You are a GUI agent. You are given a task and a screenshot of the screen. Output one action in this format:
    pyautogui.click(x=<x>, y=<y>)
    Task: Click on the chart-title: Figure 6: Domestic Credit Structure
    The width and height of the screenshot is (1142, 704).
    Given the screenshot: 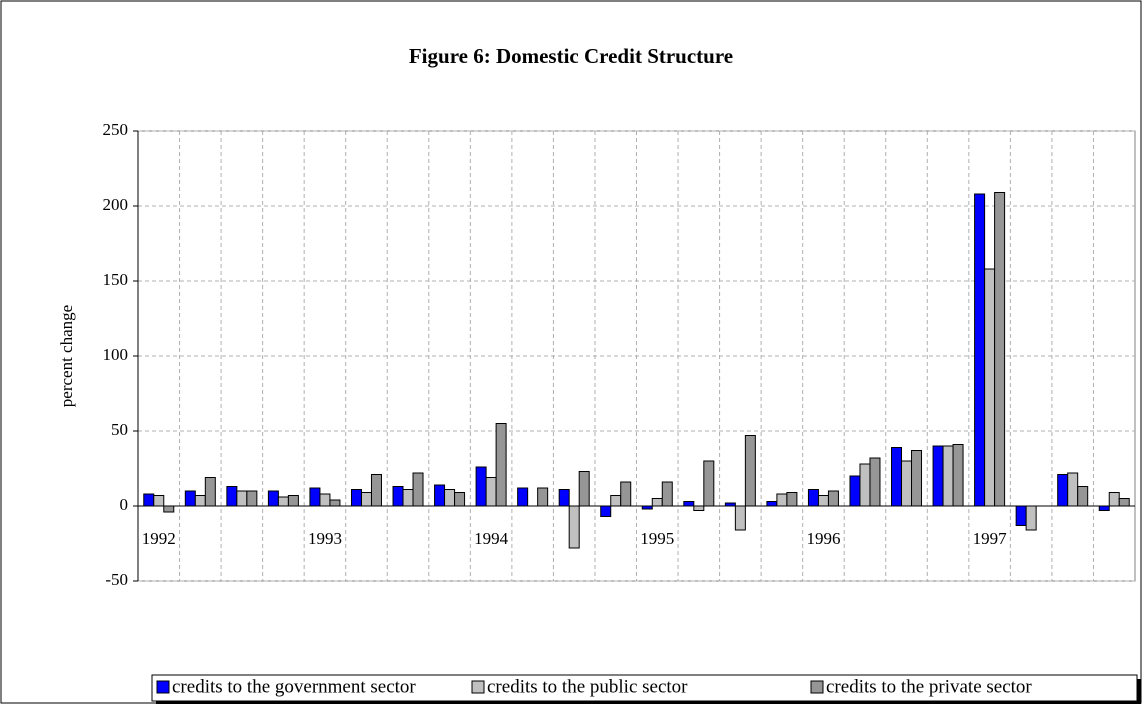 What is the action you would take?
    pyautogui.click(x=571, y=56)
    